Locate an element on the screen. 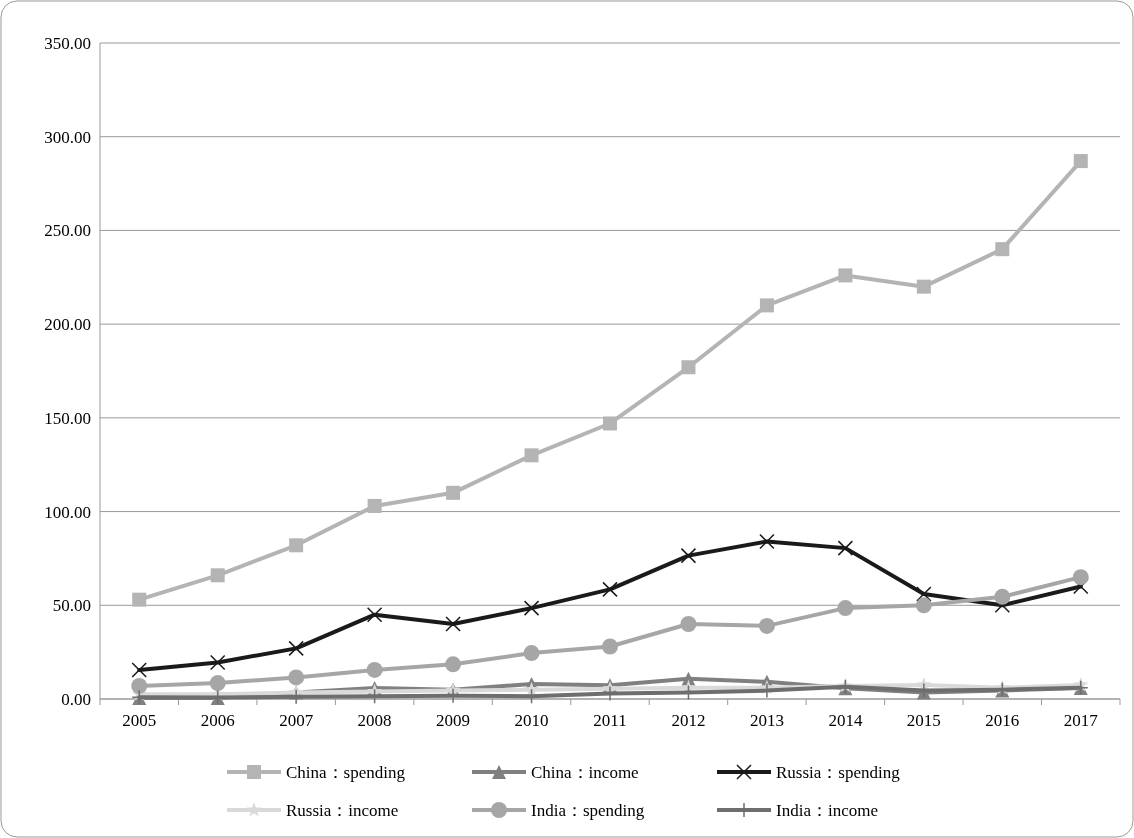 Image resolution: width=1134 pixels, height=838 pixels. x-tick-label: 2008 is located at coordinates (374, 720).